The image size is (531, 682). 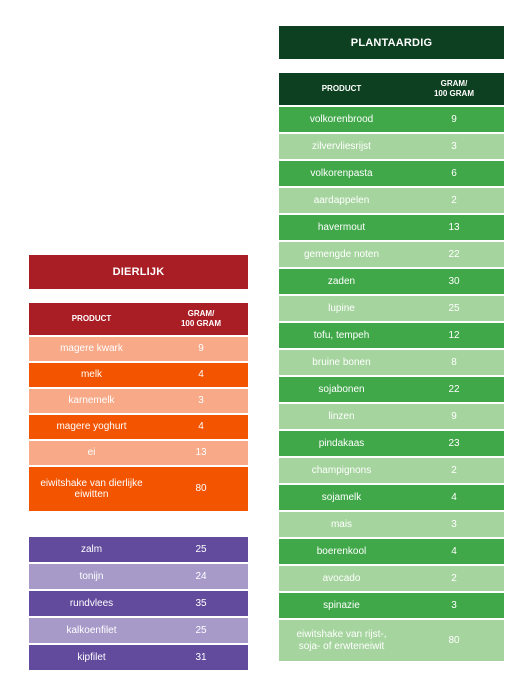 I want to click on table-row: sojamelk 4, so click(x=391, y=497).